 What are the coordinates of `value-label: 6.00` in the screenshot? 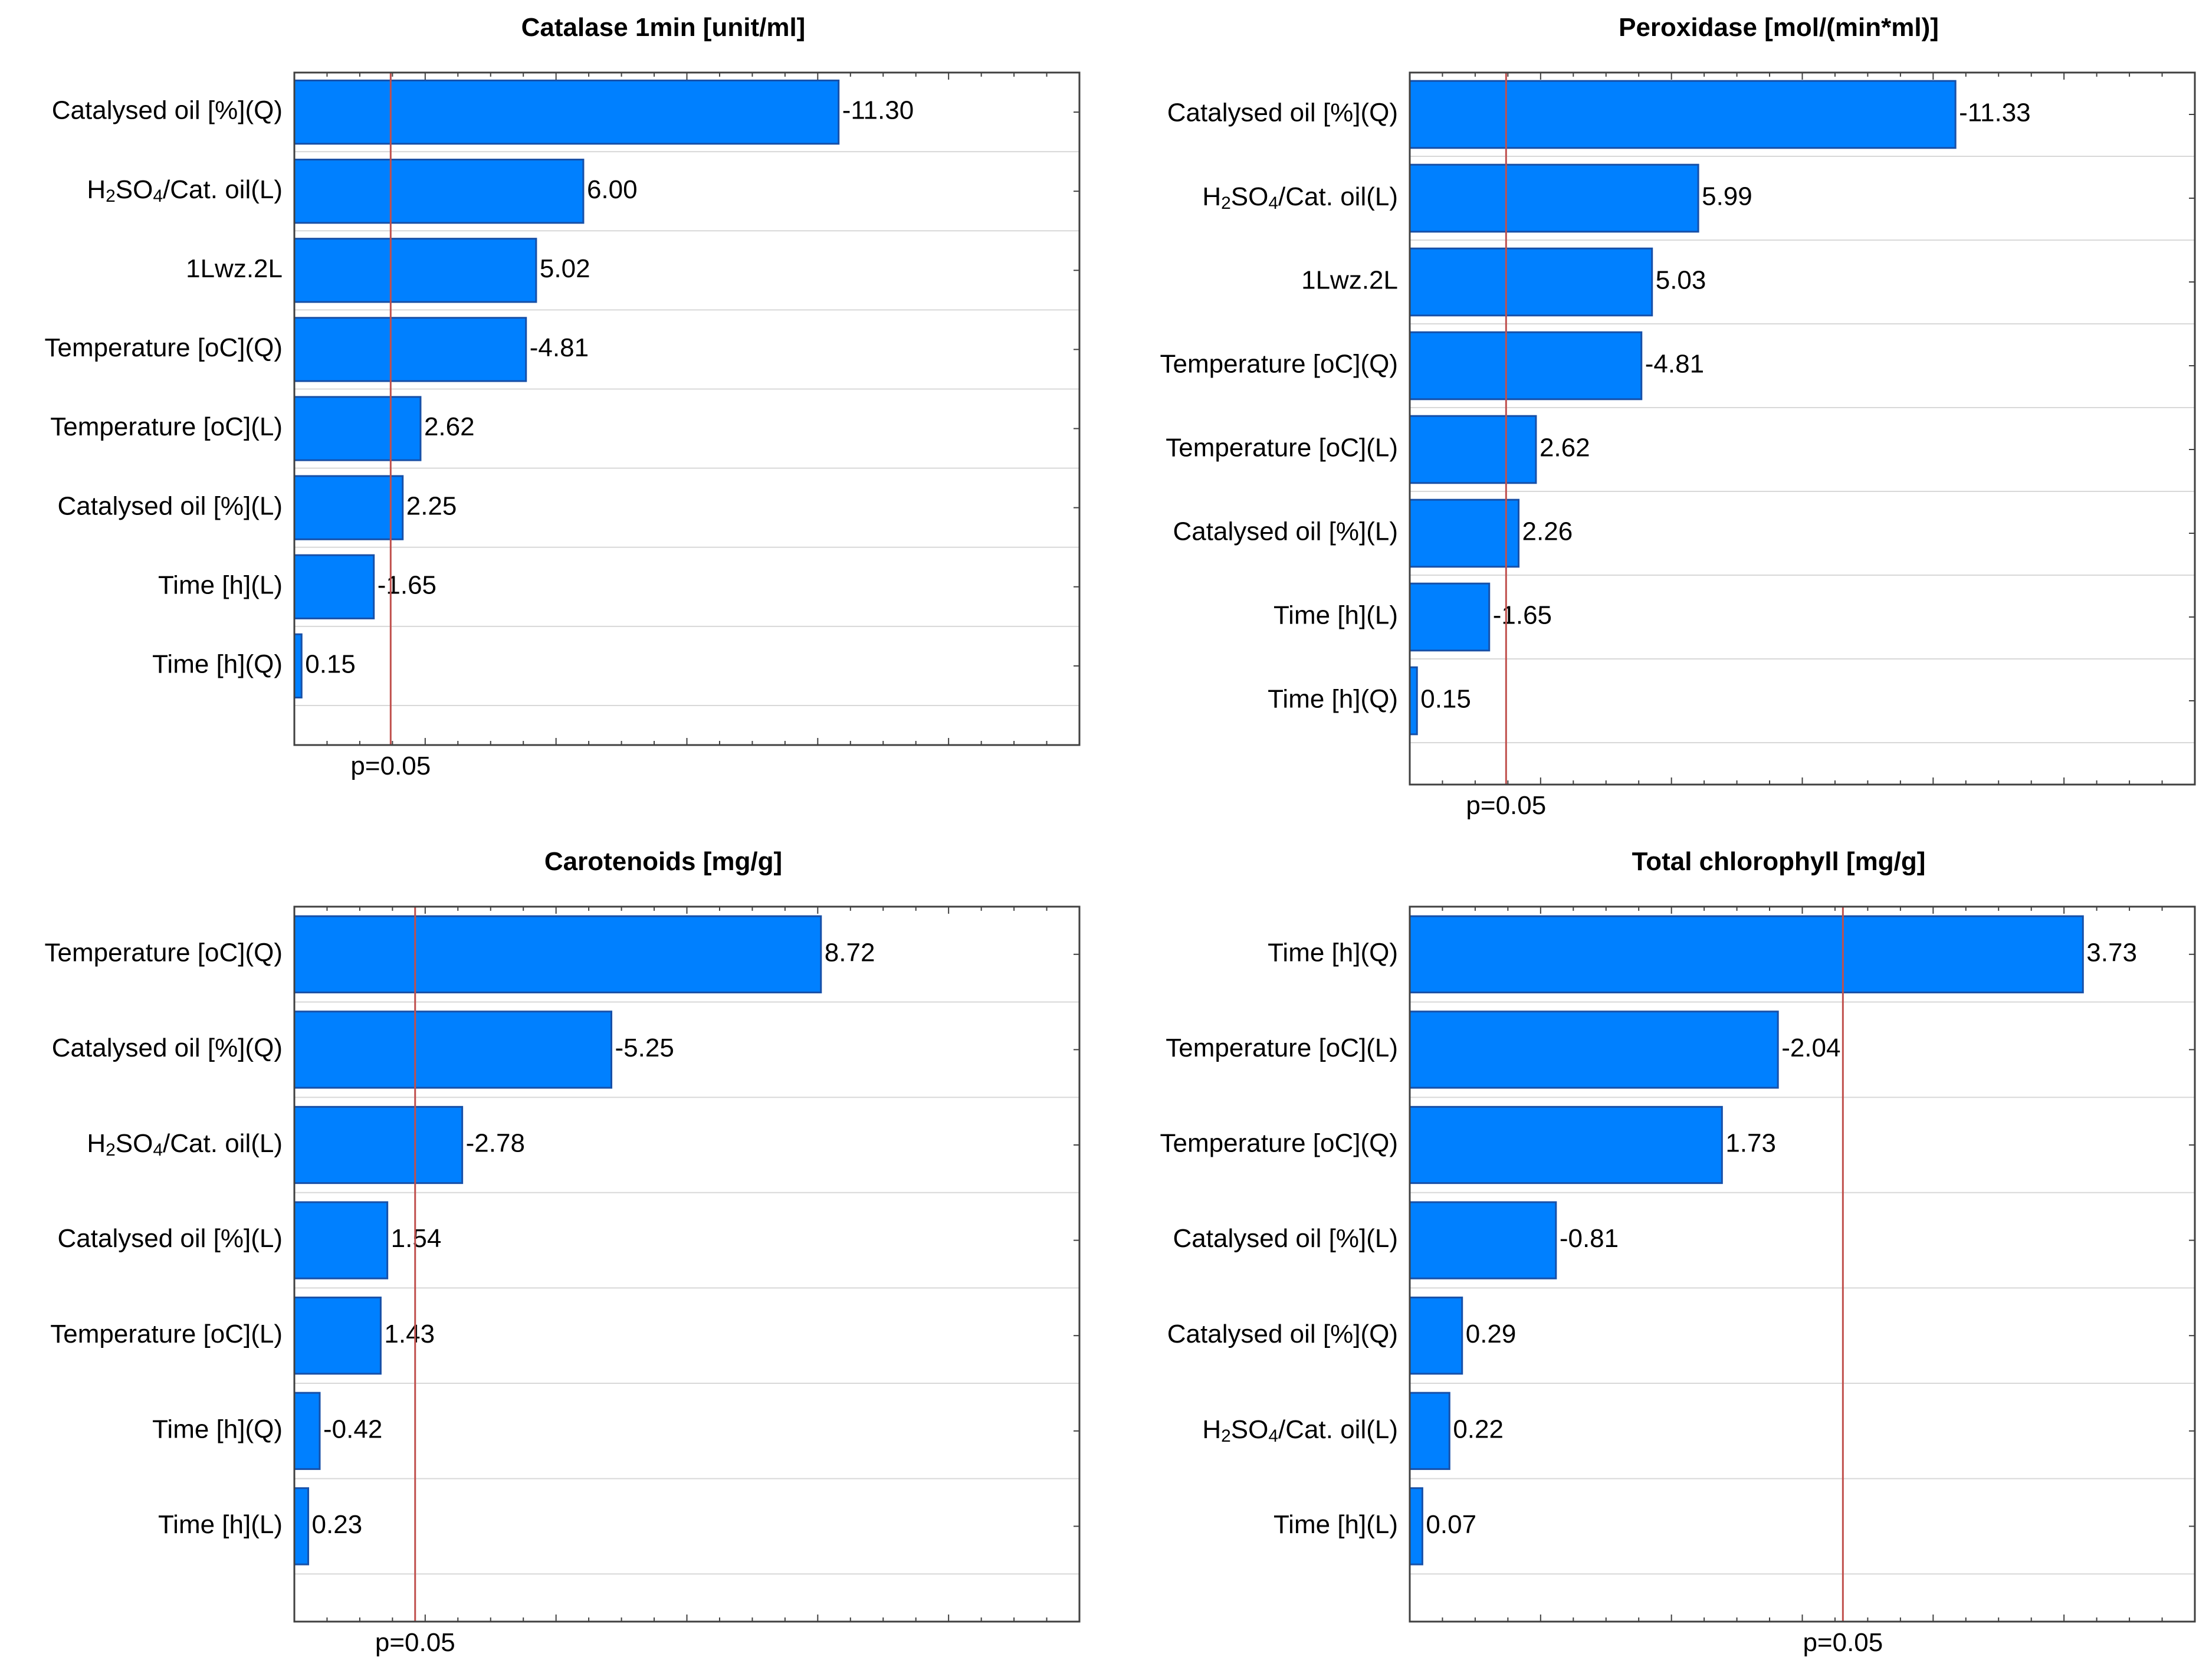 It's located at (612, 189).